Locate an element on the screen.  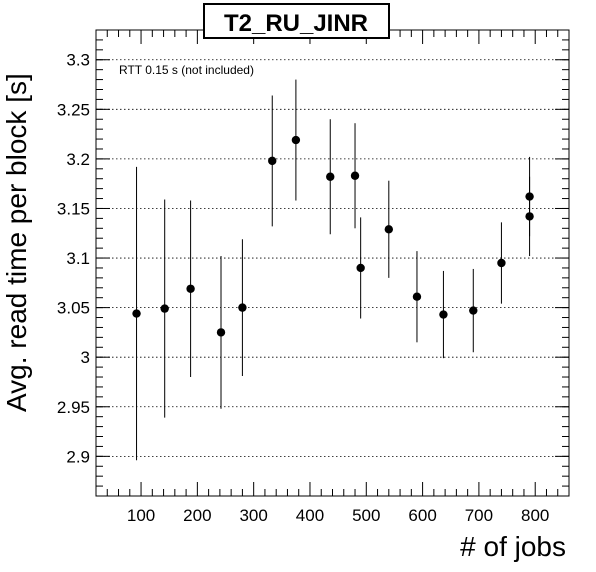
y-tick-label: 2.9 is located at coordinates (78, 456).